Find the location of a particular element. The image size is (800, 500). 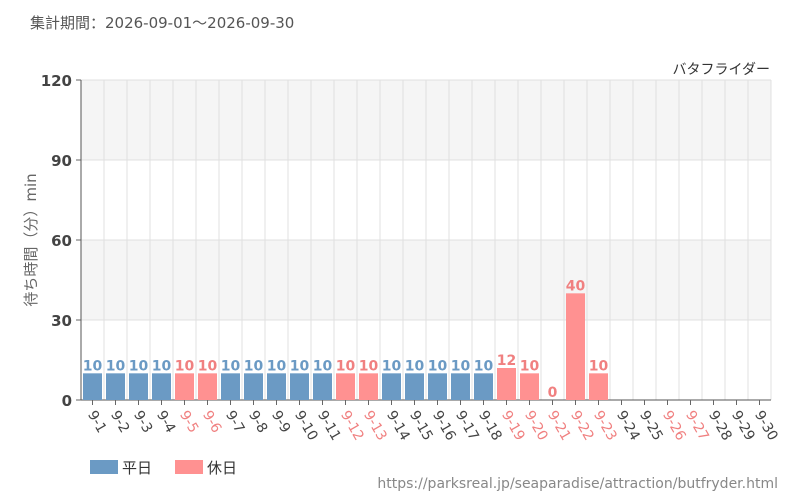

legend-swatch-holiday is located at coordinates (189, 467).